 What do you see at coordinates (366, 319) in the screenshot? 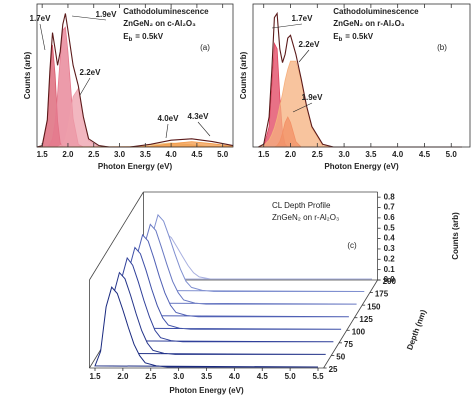
I see `z-tick-label: 125` at bounding box center [366, 319].